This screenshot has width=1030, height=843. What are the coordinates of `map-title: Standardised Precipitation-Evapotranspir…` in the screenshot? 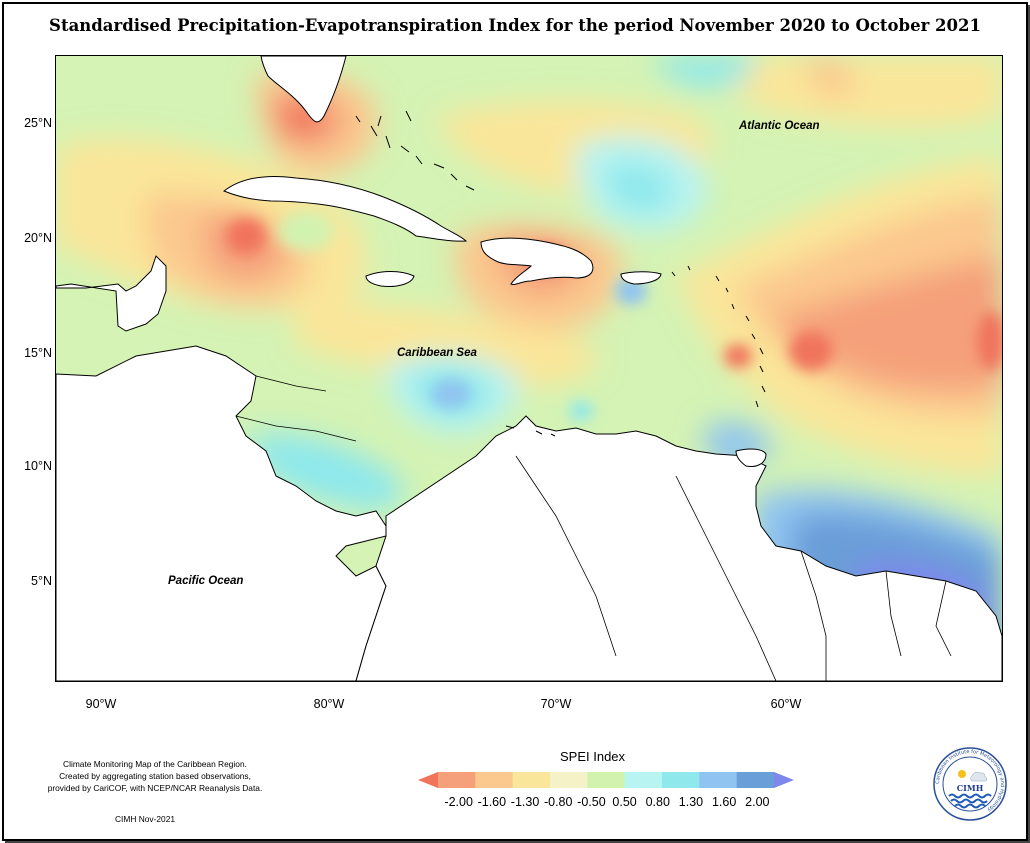 It's located at (515, 25).